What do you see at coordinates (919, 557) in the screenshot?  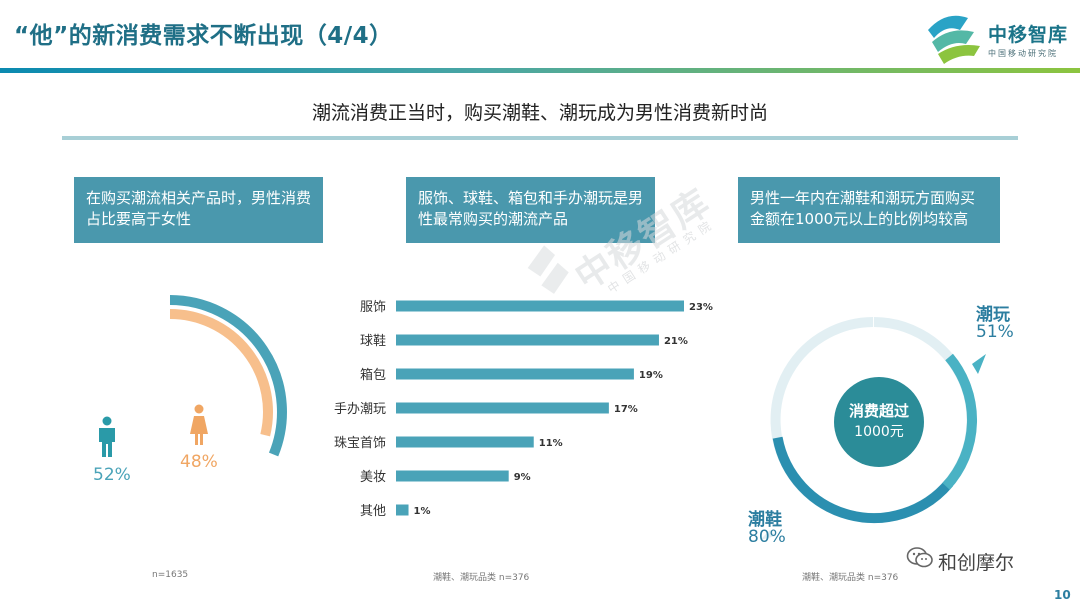 I see `wechat-icon` at bounding box center [919, 557].